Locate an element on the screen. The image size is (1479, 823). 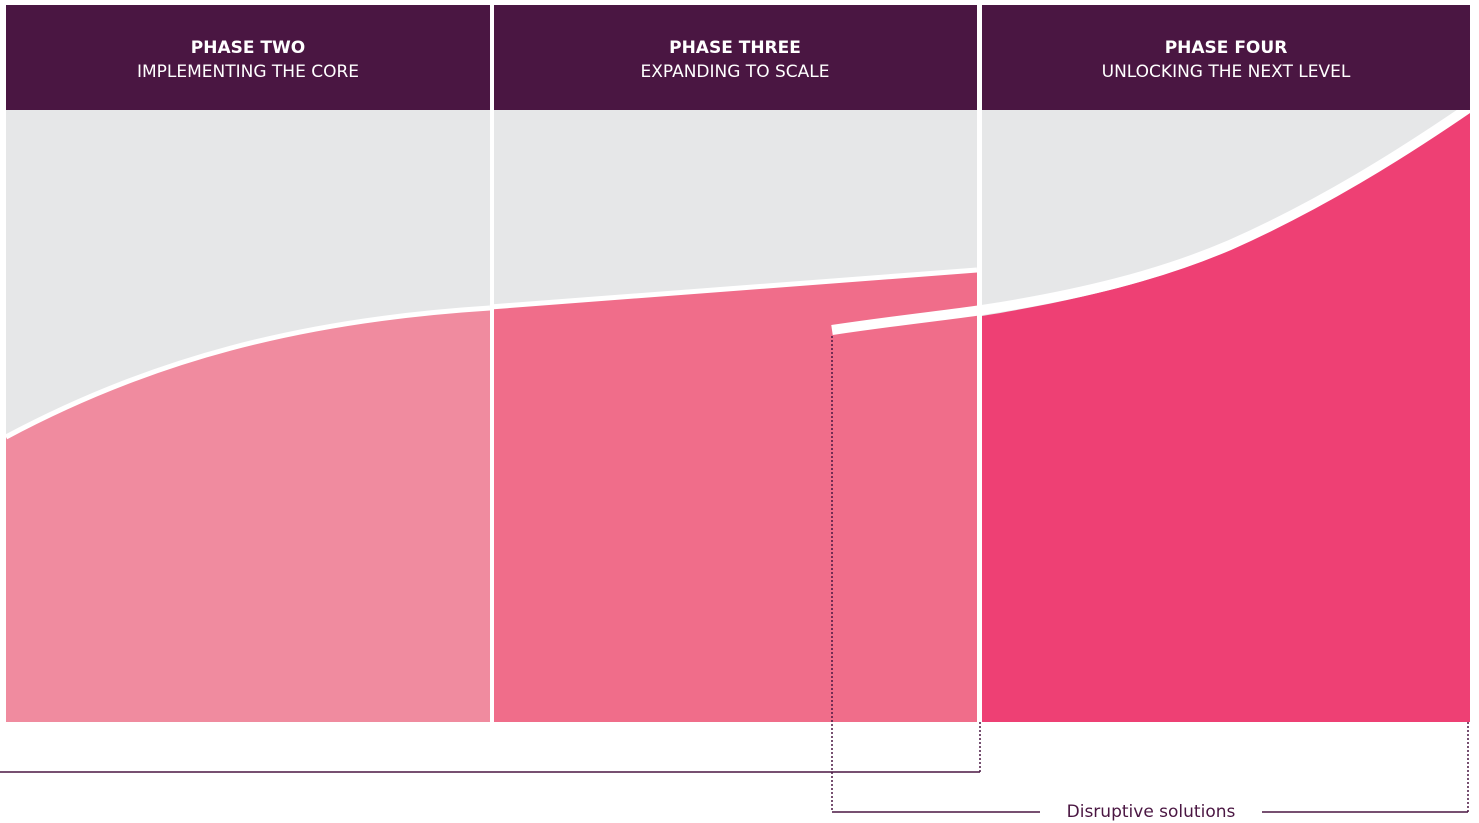
phase-two-curve is located at coordinates (247, 372).